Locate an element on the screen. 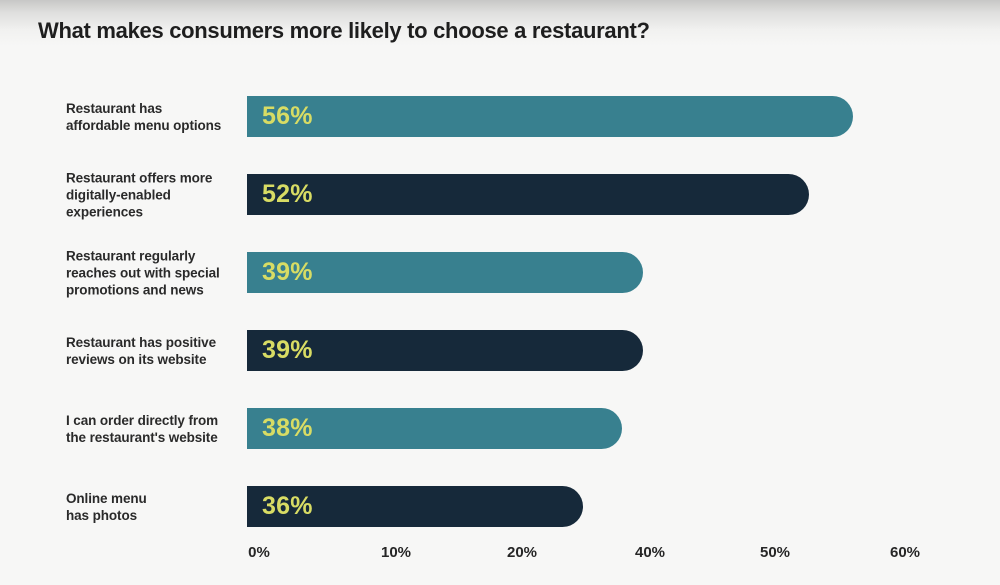  x-axis: 0% 10% 20% 40% 50% 60% is located at coordinates (623, 555).